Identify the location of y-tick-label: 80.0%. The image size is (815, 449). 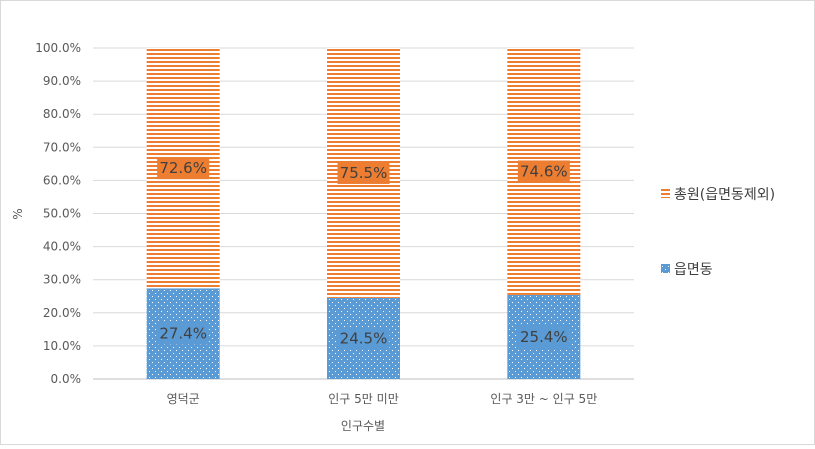
(62, 114).